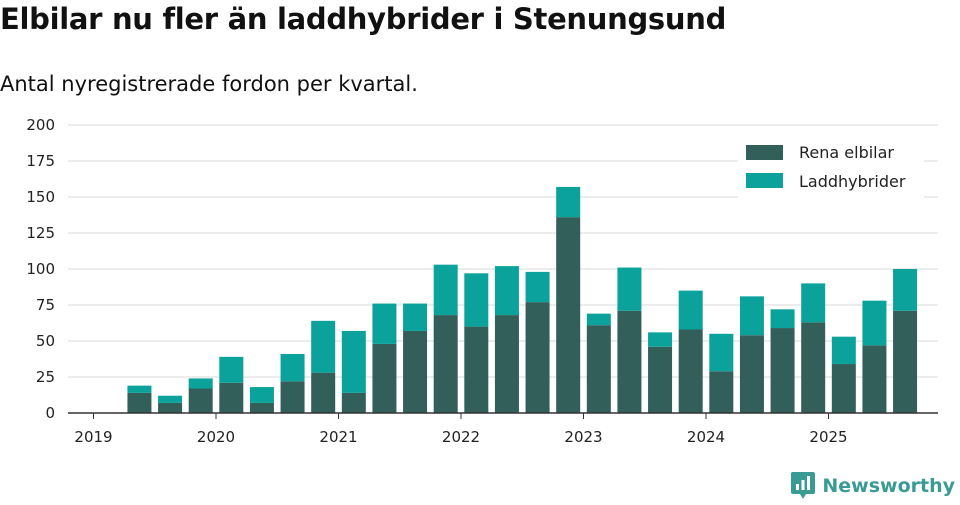 This screenshot has height=505, width=960. Describe the element at coordinates (216, 437) in the screenshot. I see `x-tick-label: 2020` at that location.